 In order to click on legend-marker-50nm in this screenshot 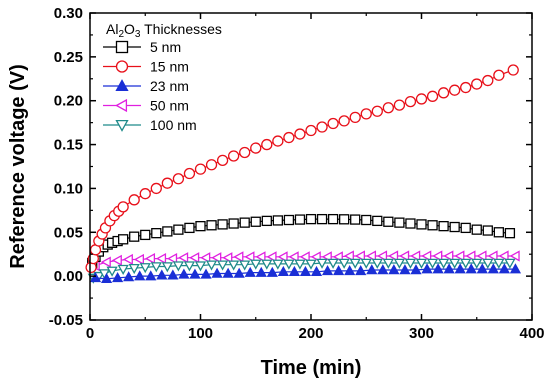, I will do `click(121, 105)`.